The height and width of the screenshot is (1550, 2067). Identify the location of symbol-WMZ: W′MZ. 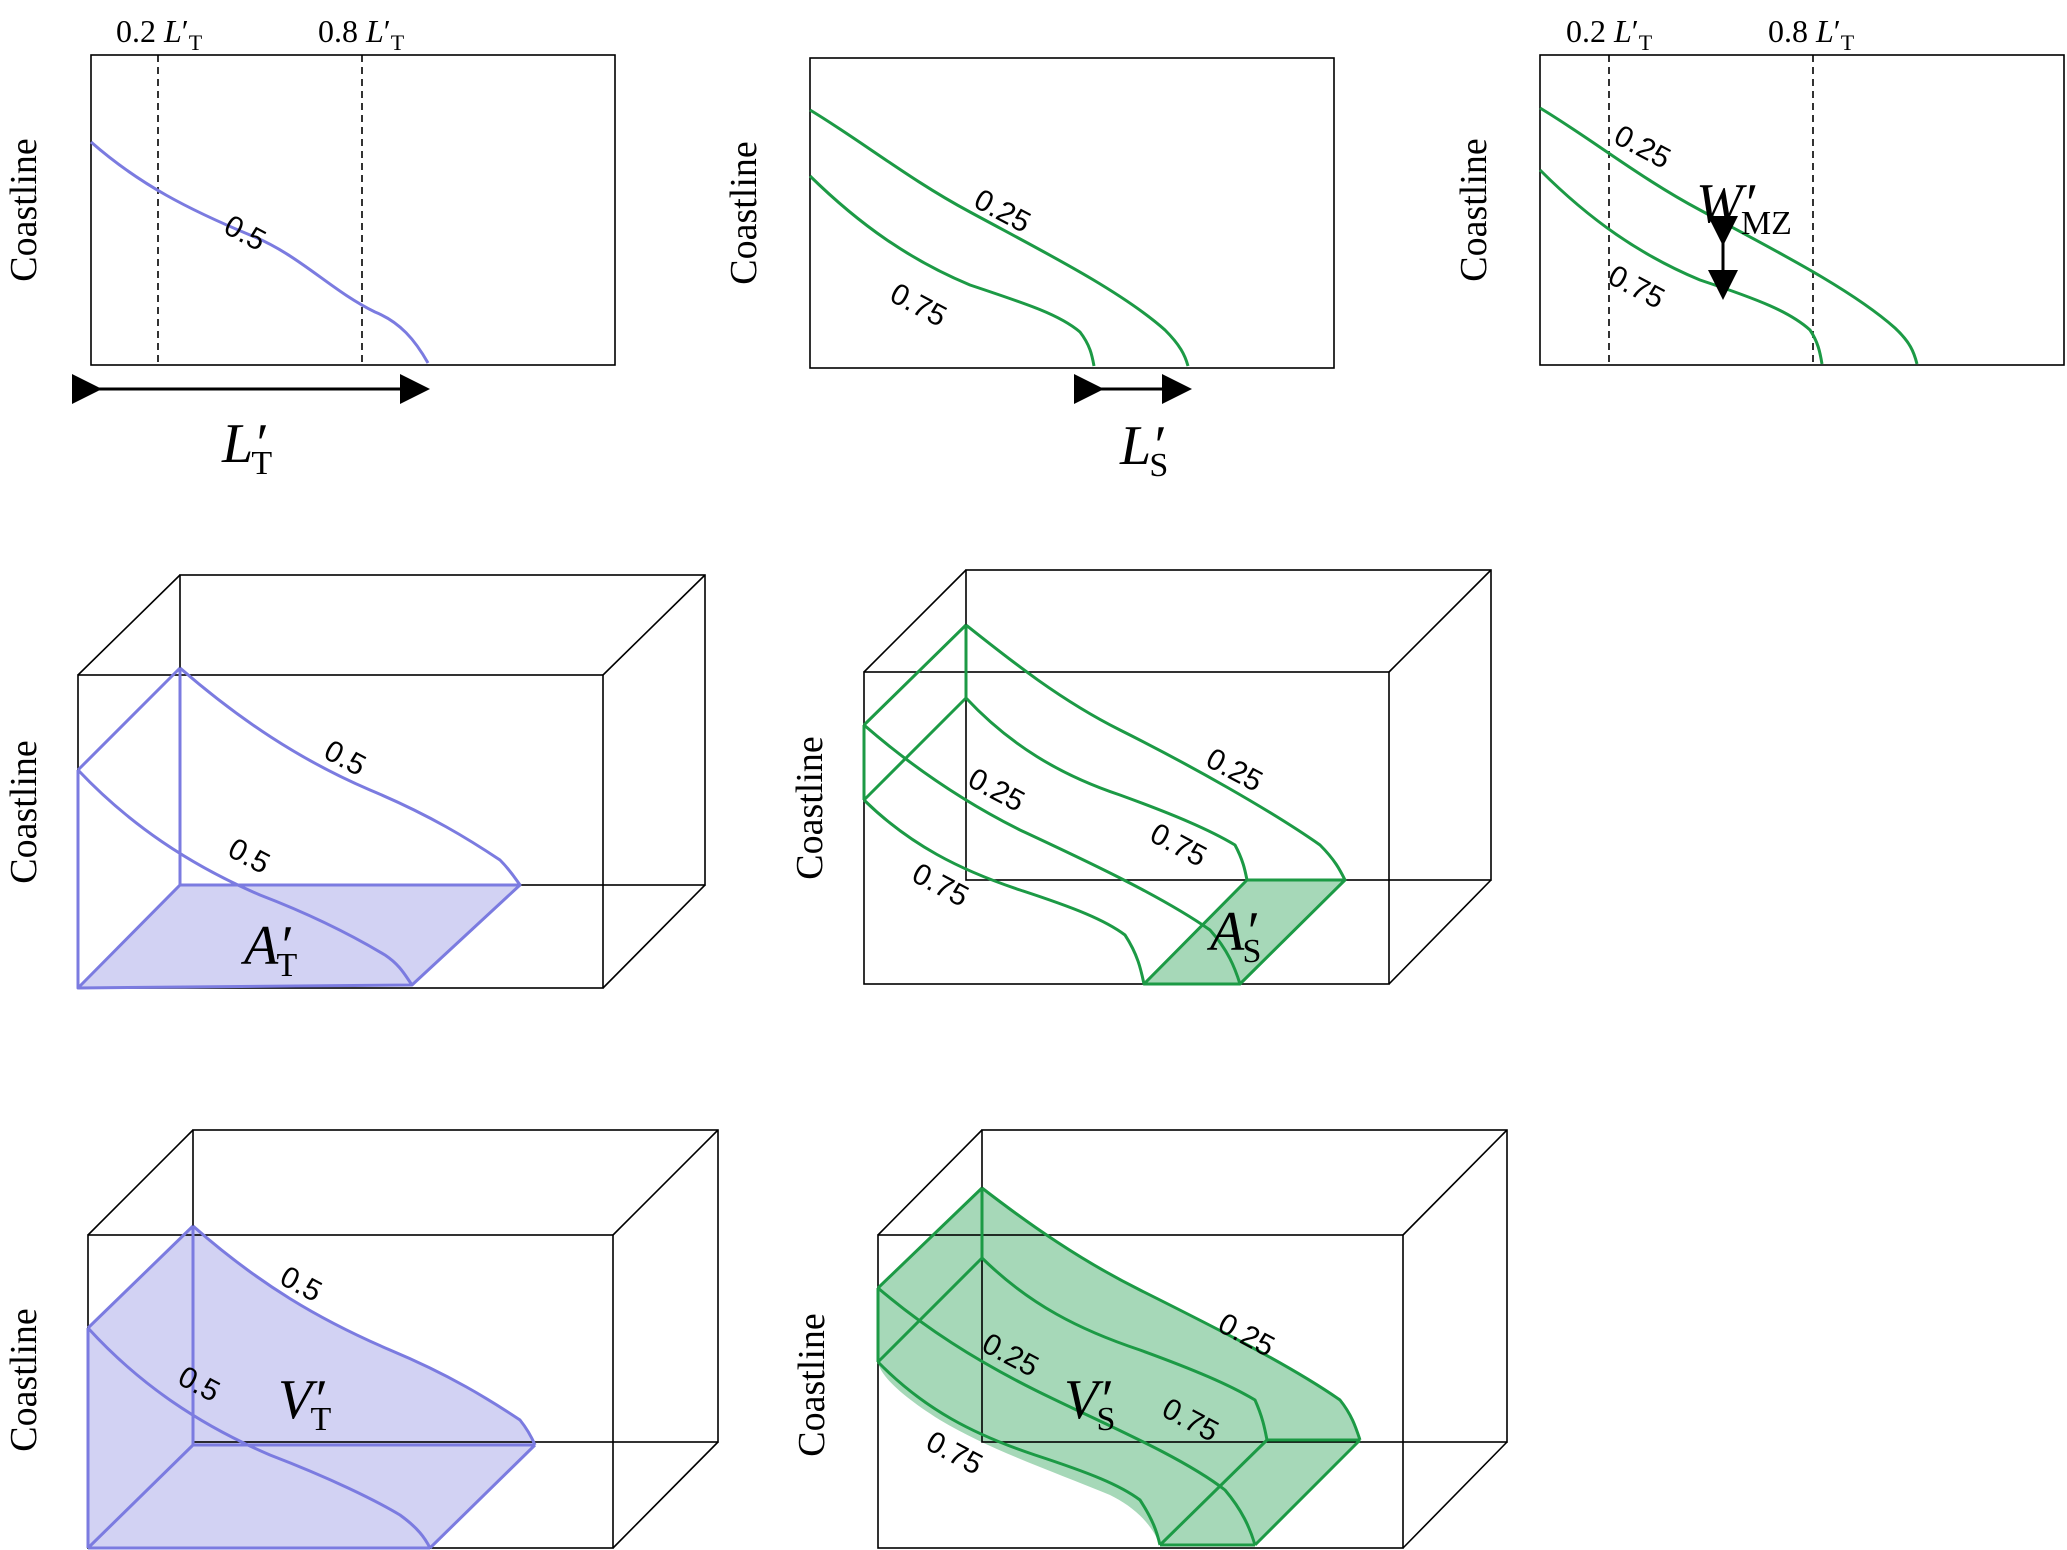
(1744, 207).